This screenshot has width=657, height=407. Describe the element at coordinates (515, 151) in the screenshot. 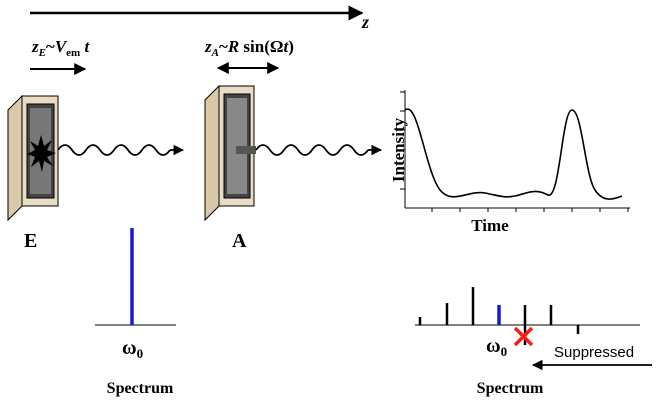

I see `intensity-plot` at that location.